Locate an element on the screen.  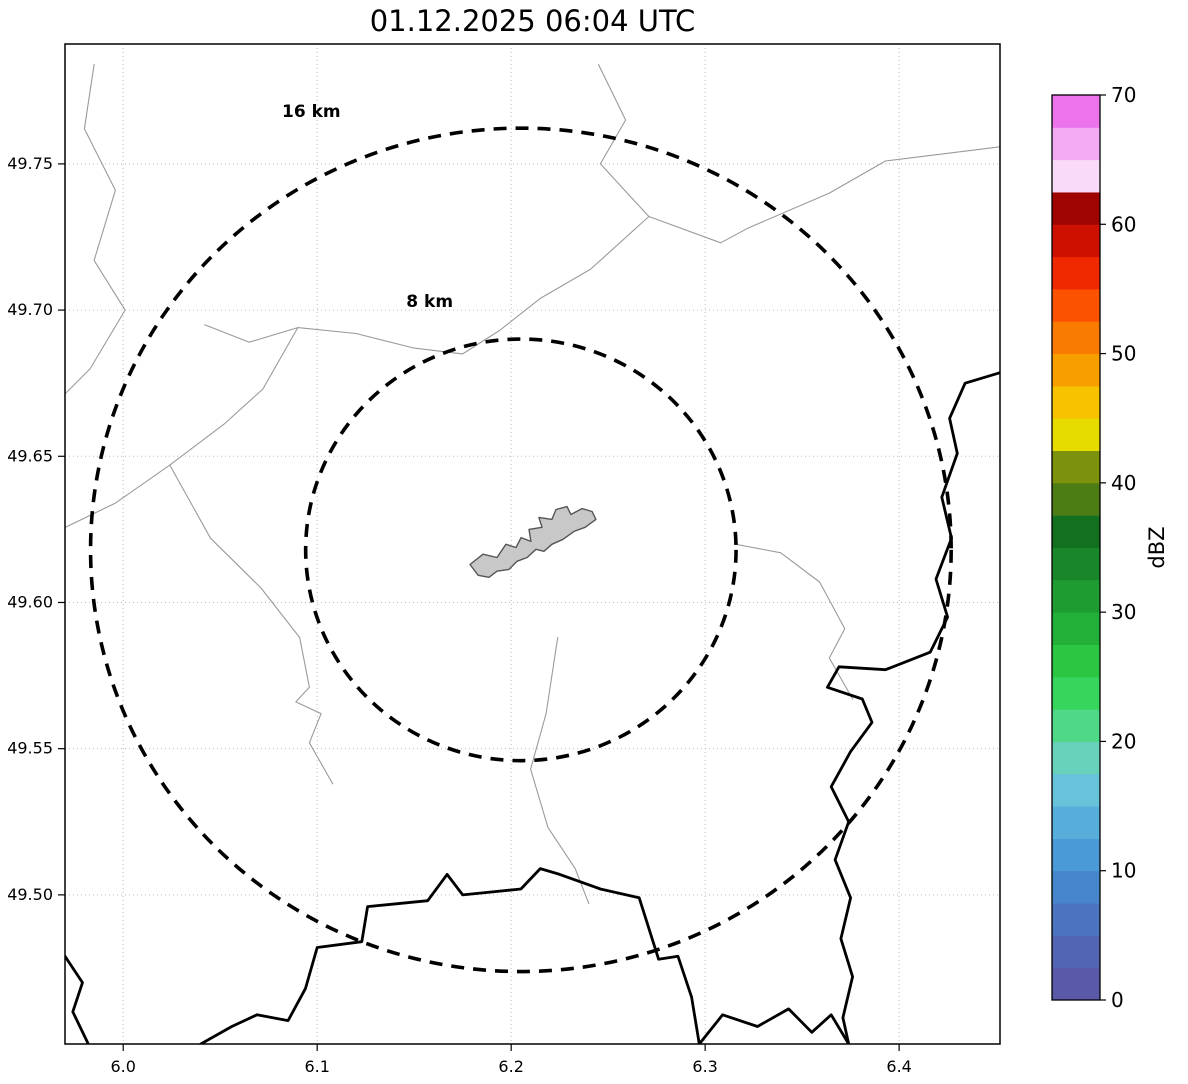
colorbar-tick-label: 60 is located at coordinates (1123, 224).